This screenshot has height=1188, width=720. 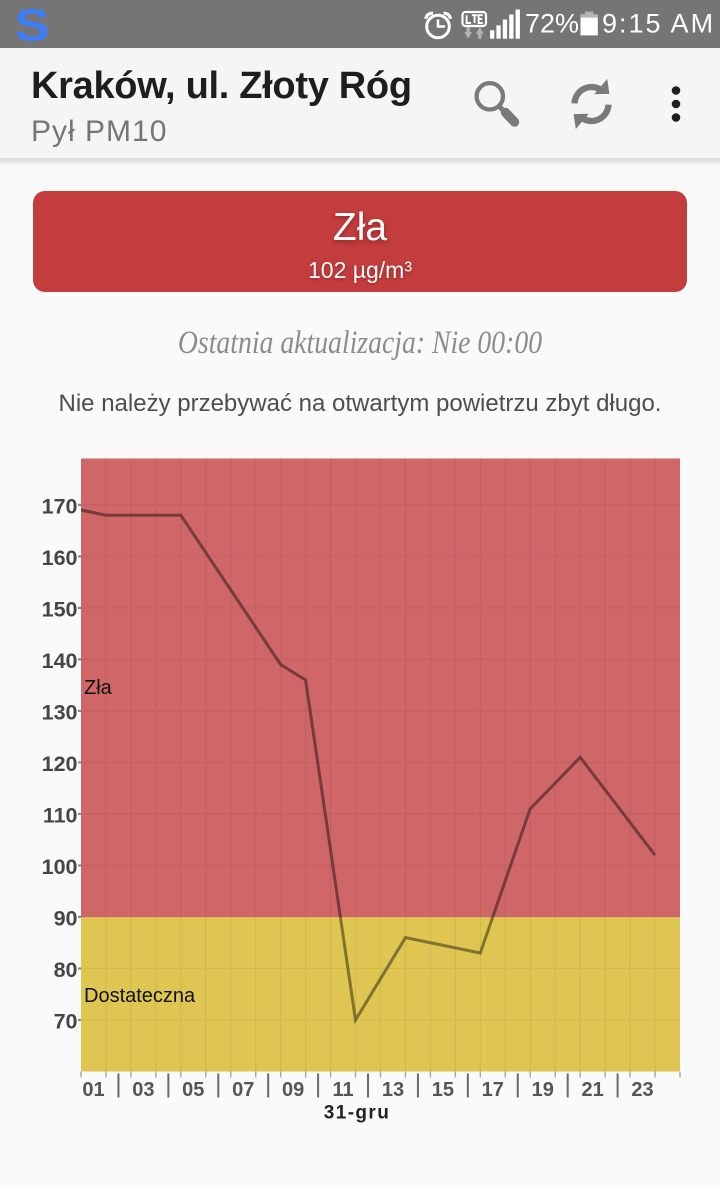 What do you see at coordinates (193, 1090) in the screenshot?
I see `svg-text: 05` at bounding box center [193, 1090].